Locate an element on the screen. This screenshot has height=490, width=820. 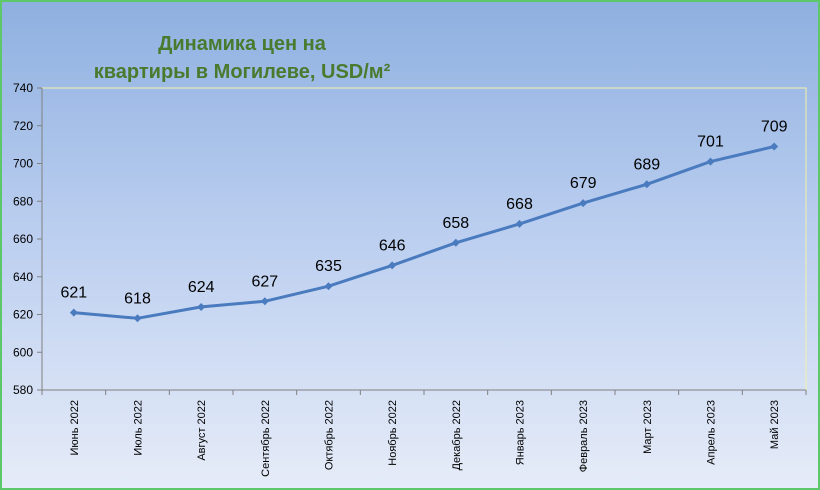
y-tick-label: 640 is located at coordinates (23, 277).